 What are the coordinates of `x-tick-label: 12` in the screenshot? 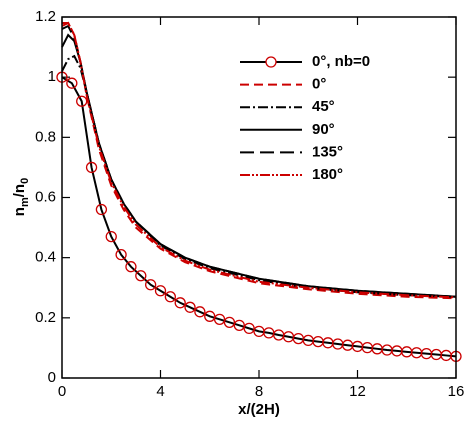 It's located at (357, 391).